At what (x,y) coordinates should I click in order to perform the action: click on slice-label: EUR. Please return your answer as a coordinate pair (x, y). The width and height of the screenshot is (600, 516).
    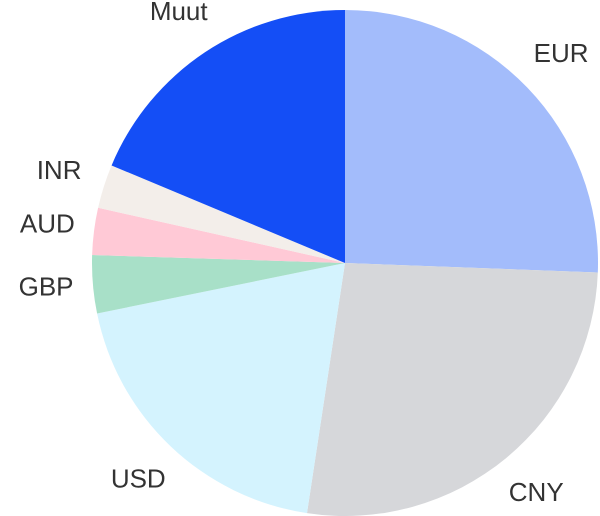
    Looking at the image, I should click on (561, 53).